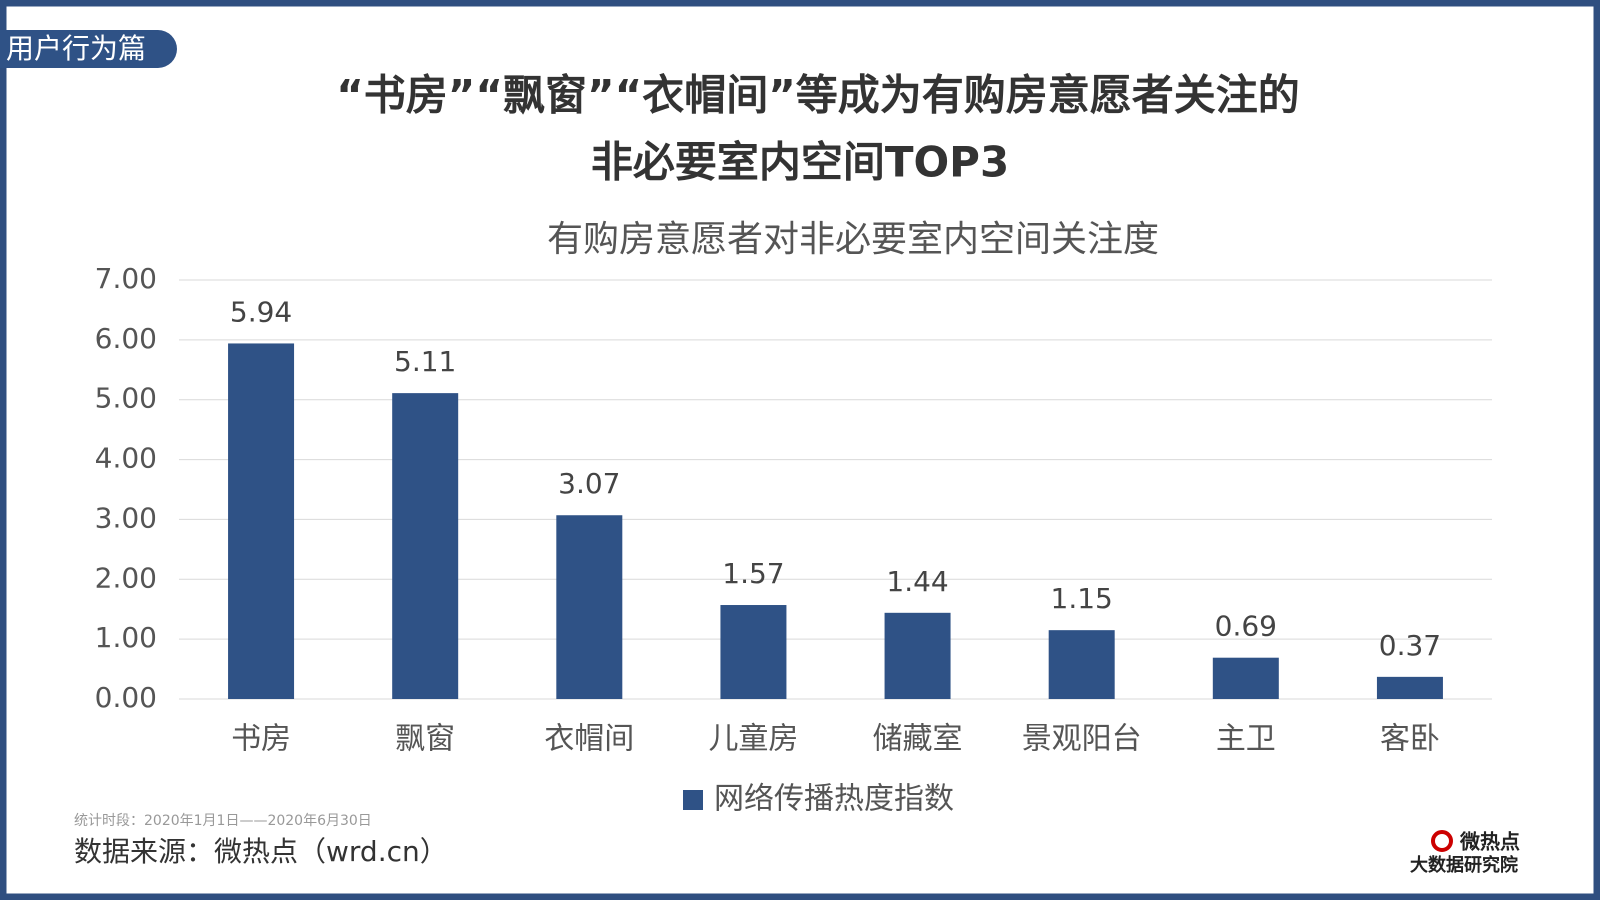 The height and width of the screenshot is (900, 1600). I want to click on x-tick-label: 储藏室, so click(918, 739).